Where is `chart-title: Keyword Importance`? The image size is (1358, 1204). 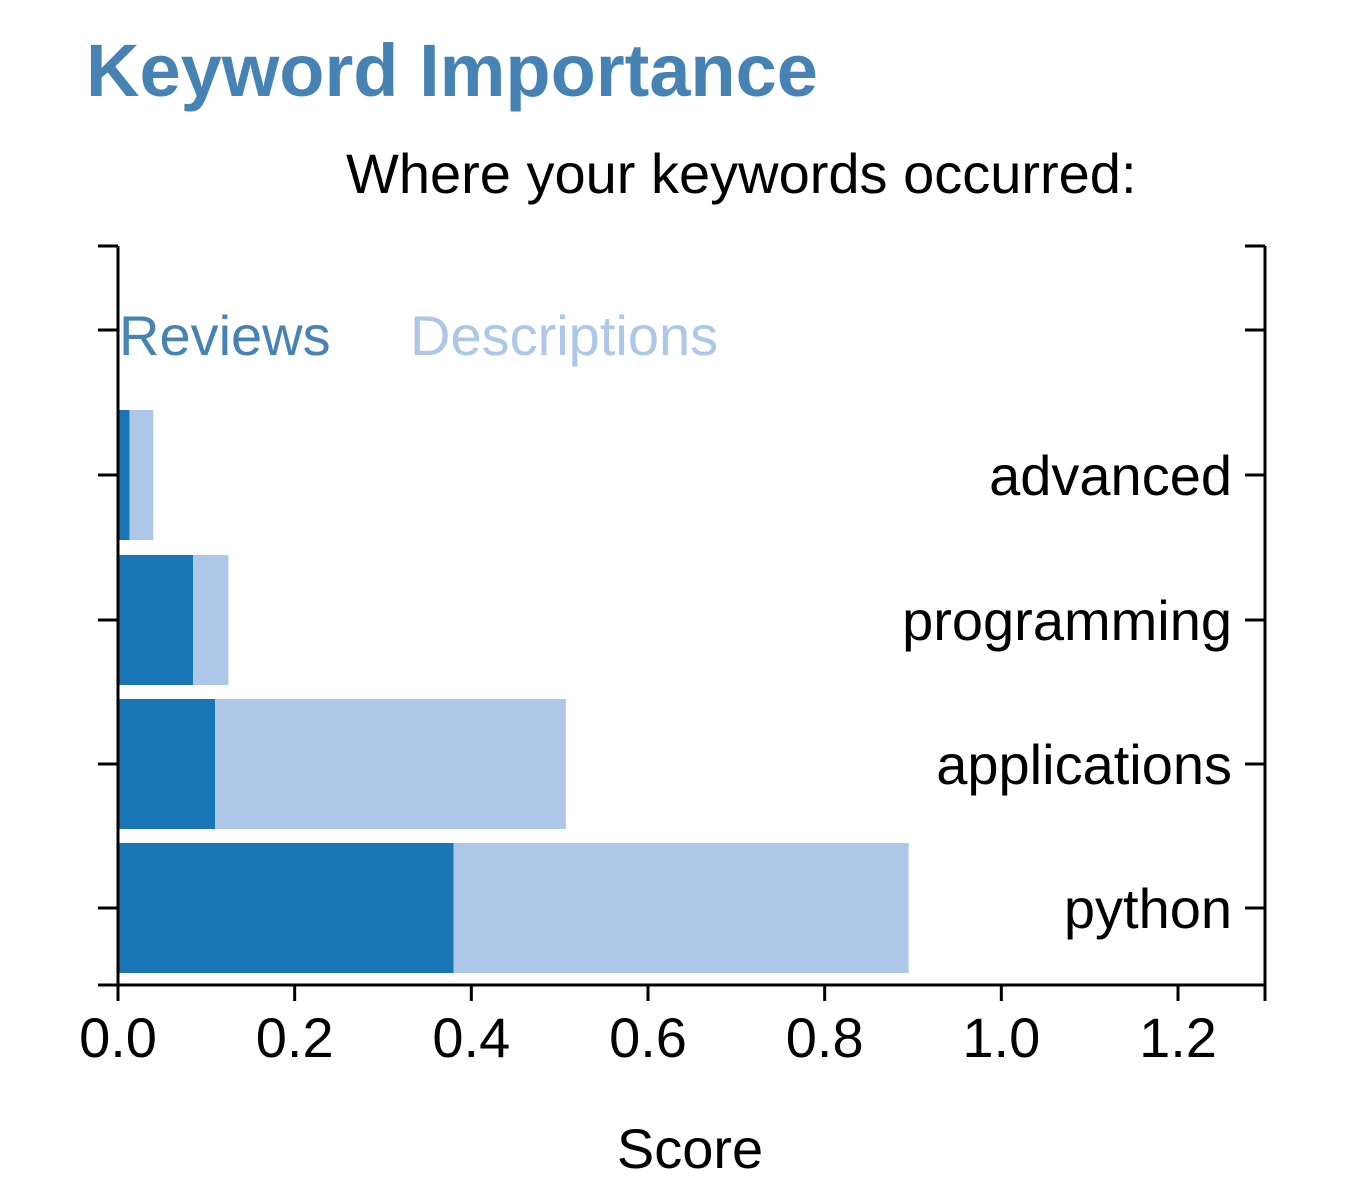
chart-title: Keyword Importance is located at coordinates (452, 70).